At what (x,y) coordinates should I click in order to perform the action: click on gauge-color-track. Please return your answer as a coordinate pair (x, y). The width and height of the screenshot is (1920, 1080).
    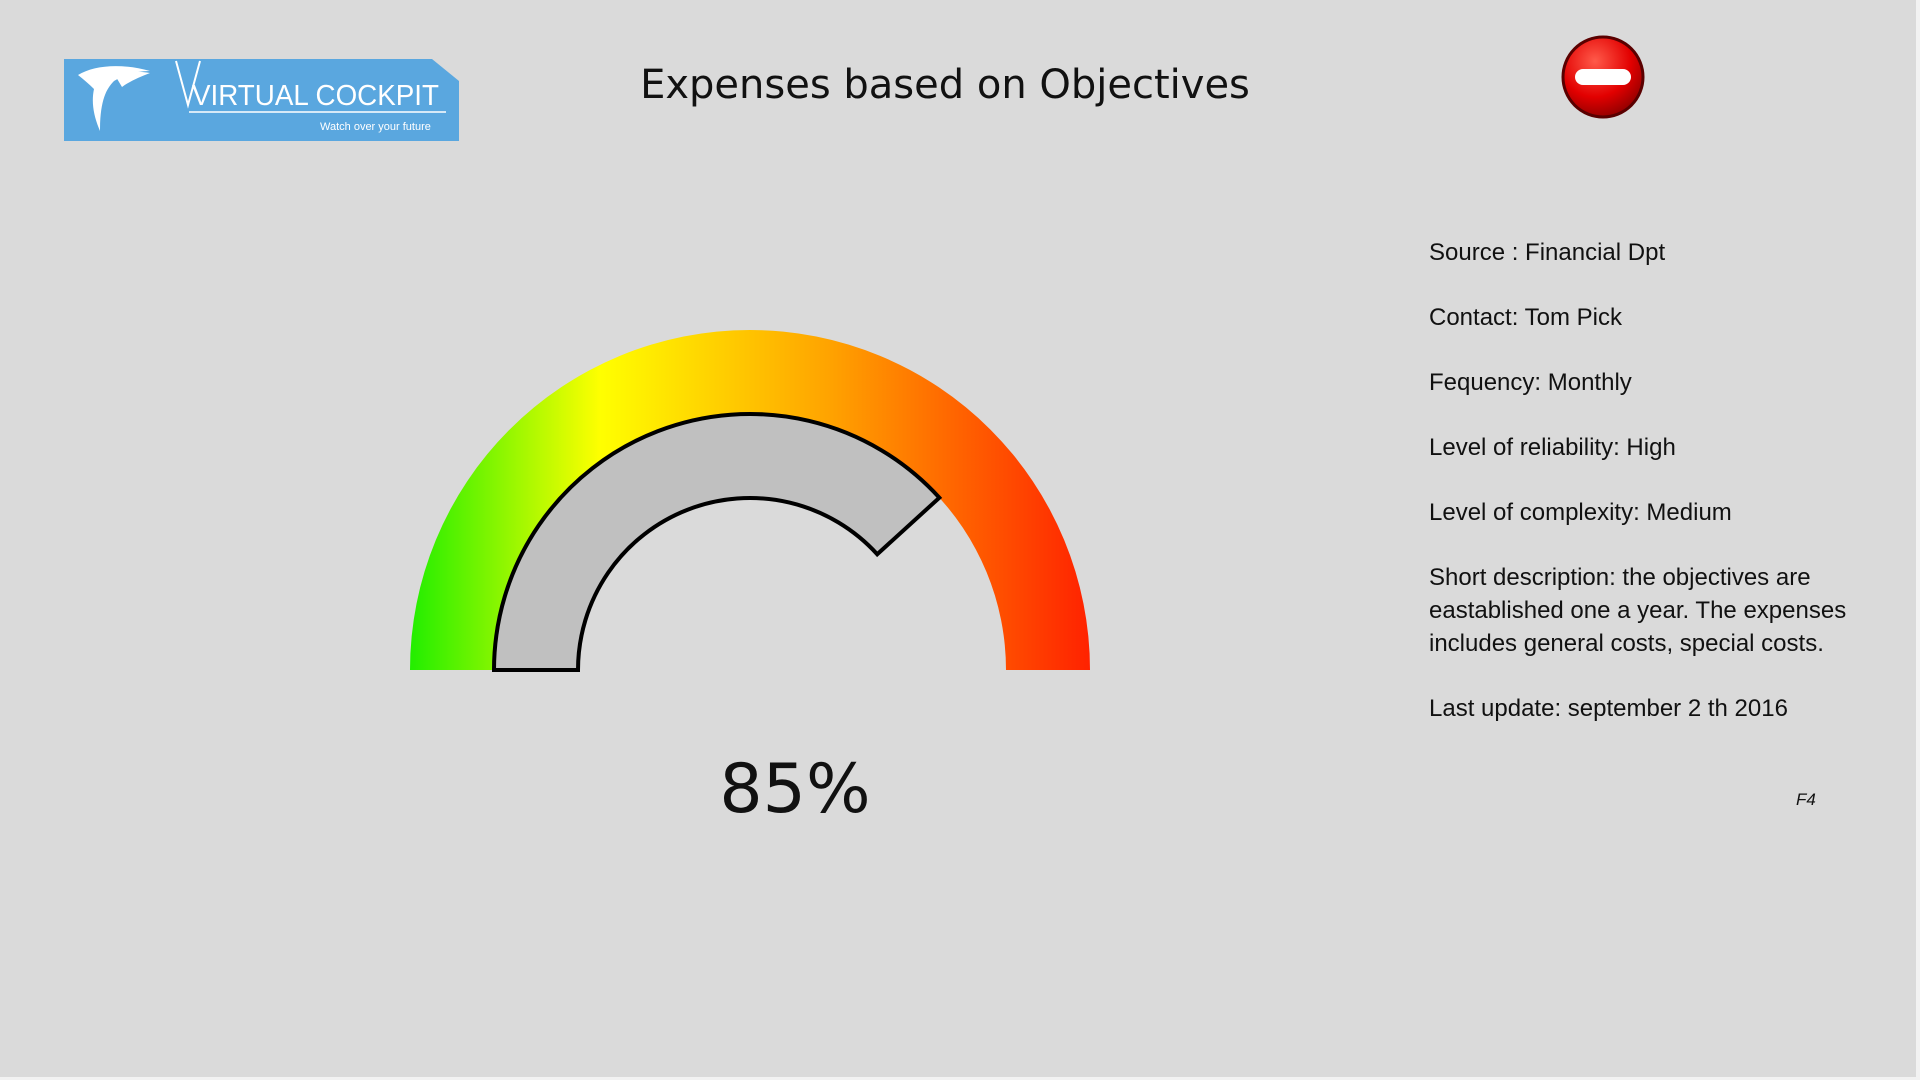
    Looking at the image, I should click on (750, 500).